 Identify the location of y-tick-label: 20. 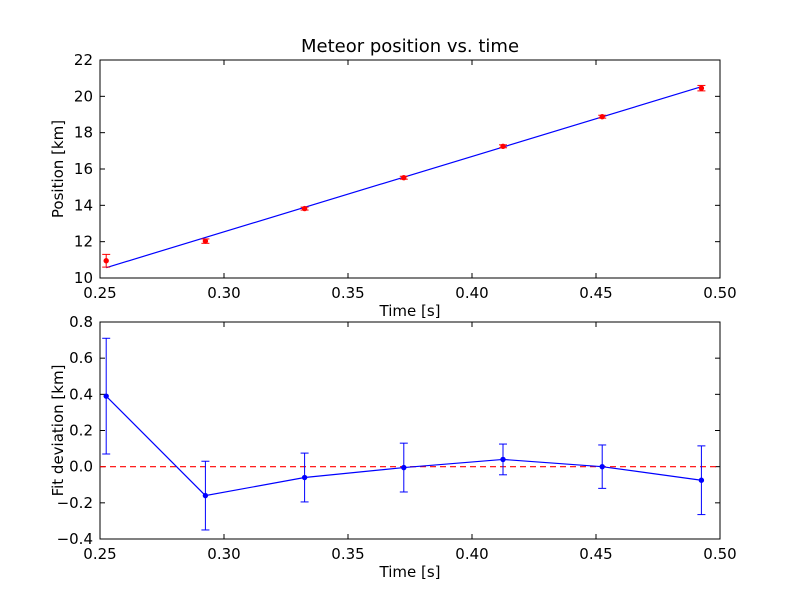
(83, 96).